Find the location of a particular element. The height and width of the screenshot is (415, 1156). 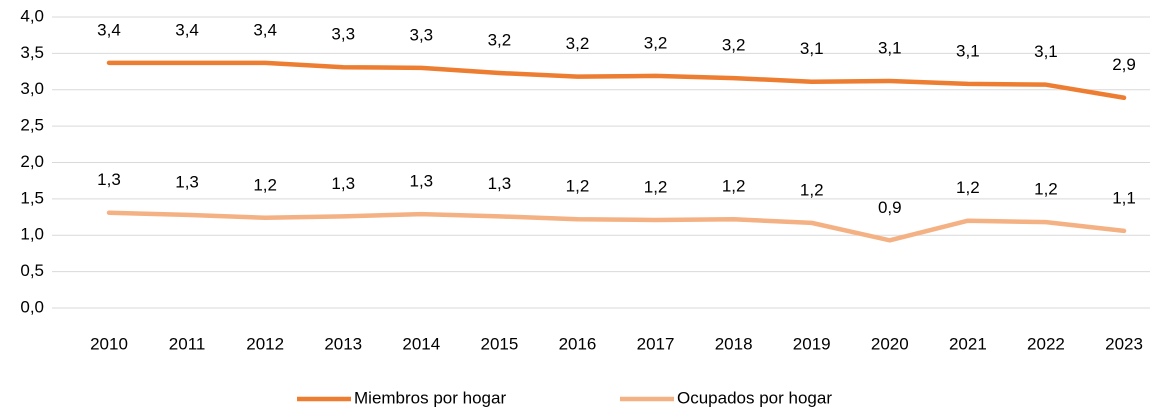

x-tick-label: 2018 is located at coordinates (734, 343).